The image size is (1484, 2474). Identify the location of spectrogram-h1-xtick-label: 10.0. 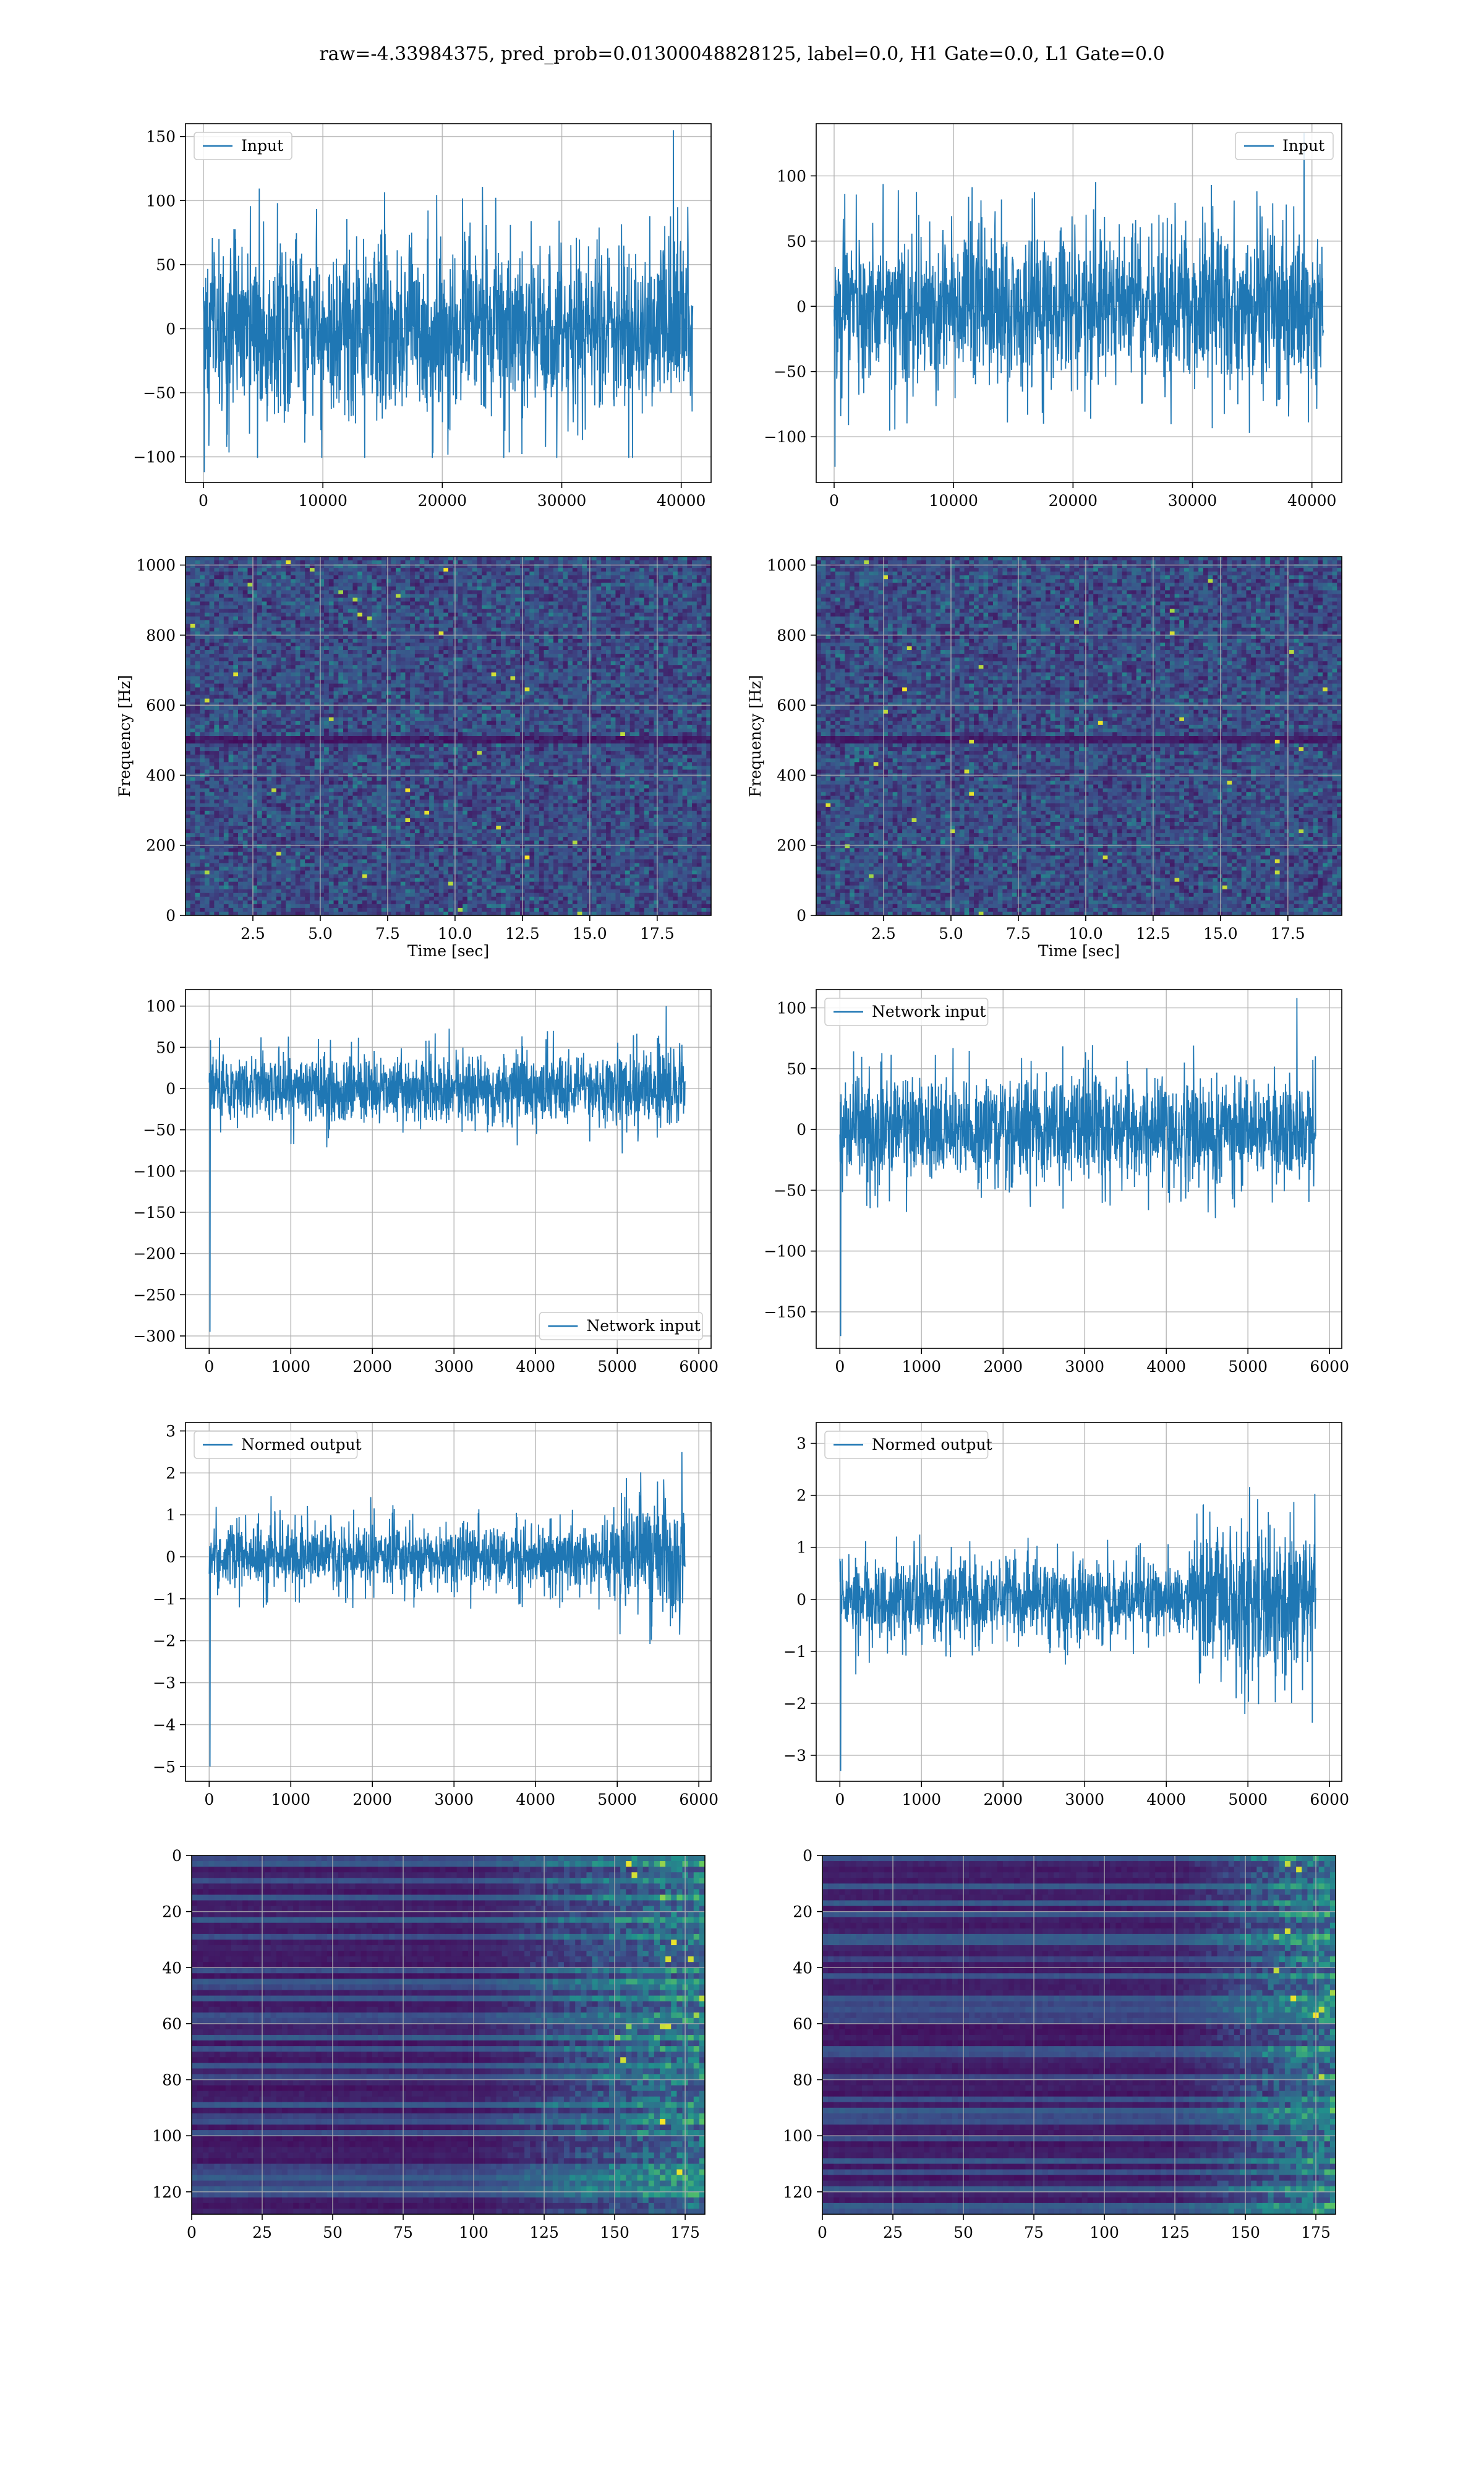
(455, 934).